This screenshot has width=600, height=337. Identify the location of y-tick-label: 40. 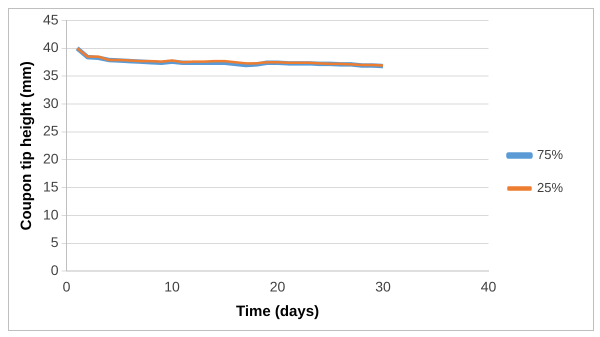
(50, 47).